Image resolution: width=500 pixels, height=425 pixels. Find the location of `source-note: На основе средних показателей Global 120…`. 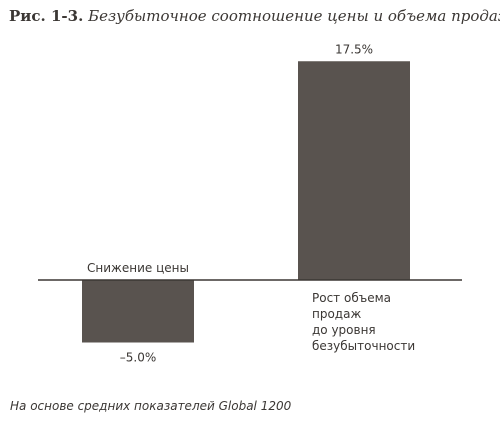

source-note: На основе средних показателей Global 120… is located at coordinates (151, 406).